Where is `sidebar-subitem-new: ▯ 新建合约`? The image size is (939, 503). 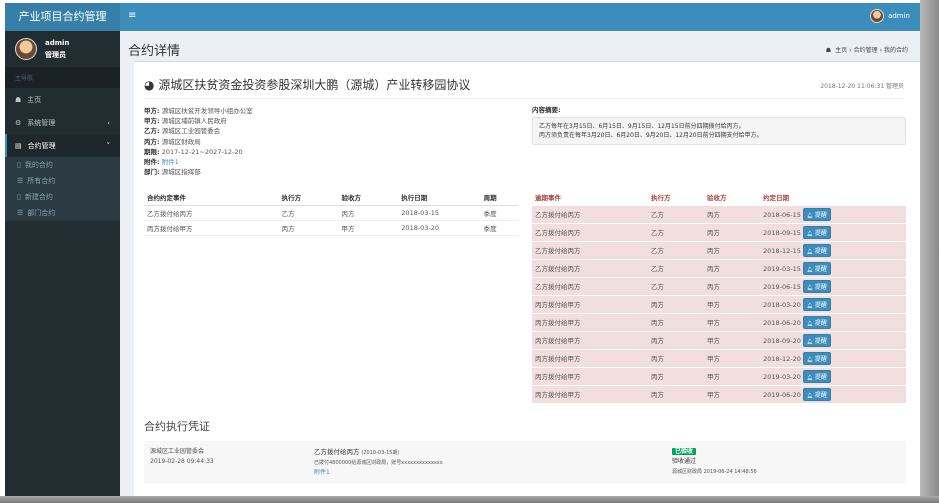
sidebar-subitem-new: ▯ 新建合约 is located at coordinates (62, 197).